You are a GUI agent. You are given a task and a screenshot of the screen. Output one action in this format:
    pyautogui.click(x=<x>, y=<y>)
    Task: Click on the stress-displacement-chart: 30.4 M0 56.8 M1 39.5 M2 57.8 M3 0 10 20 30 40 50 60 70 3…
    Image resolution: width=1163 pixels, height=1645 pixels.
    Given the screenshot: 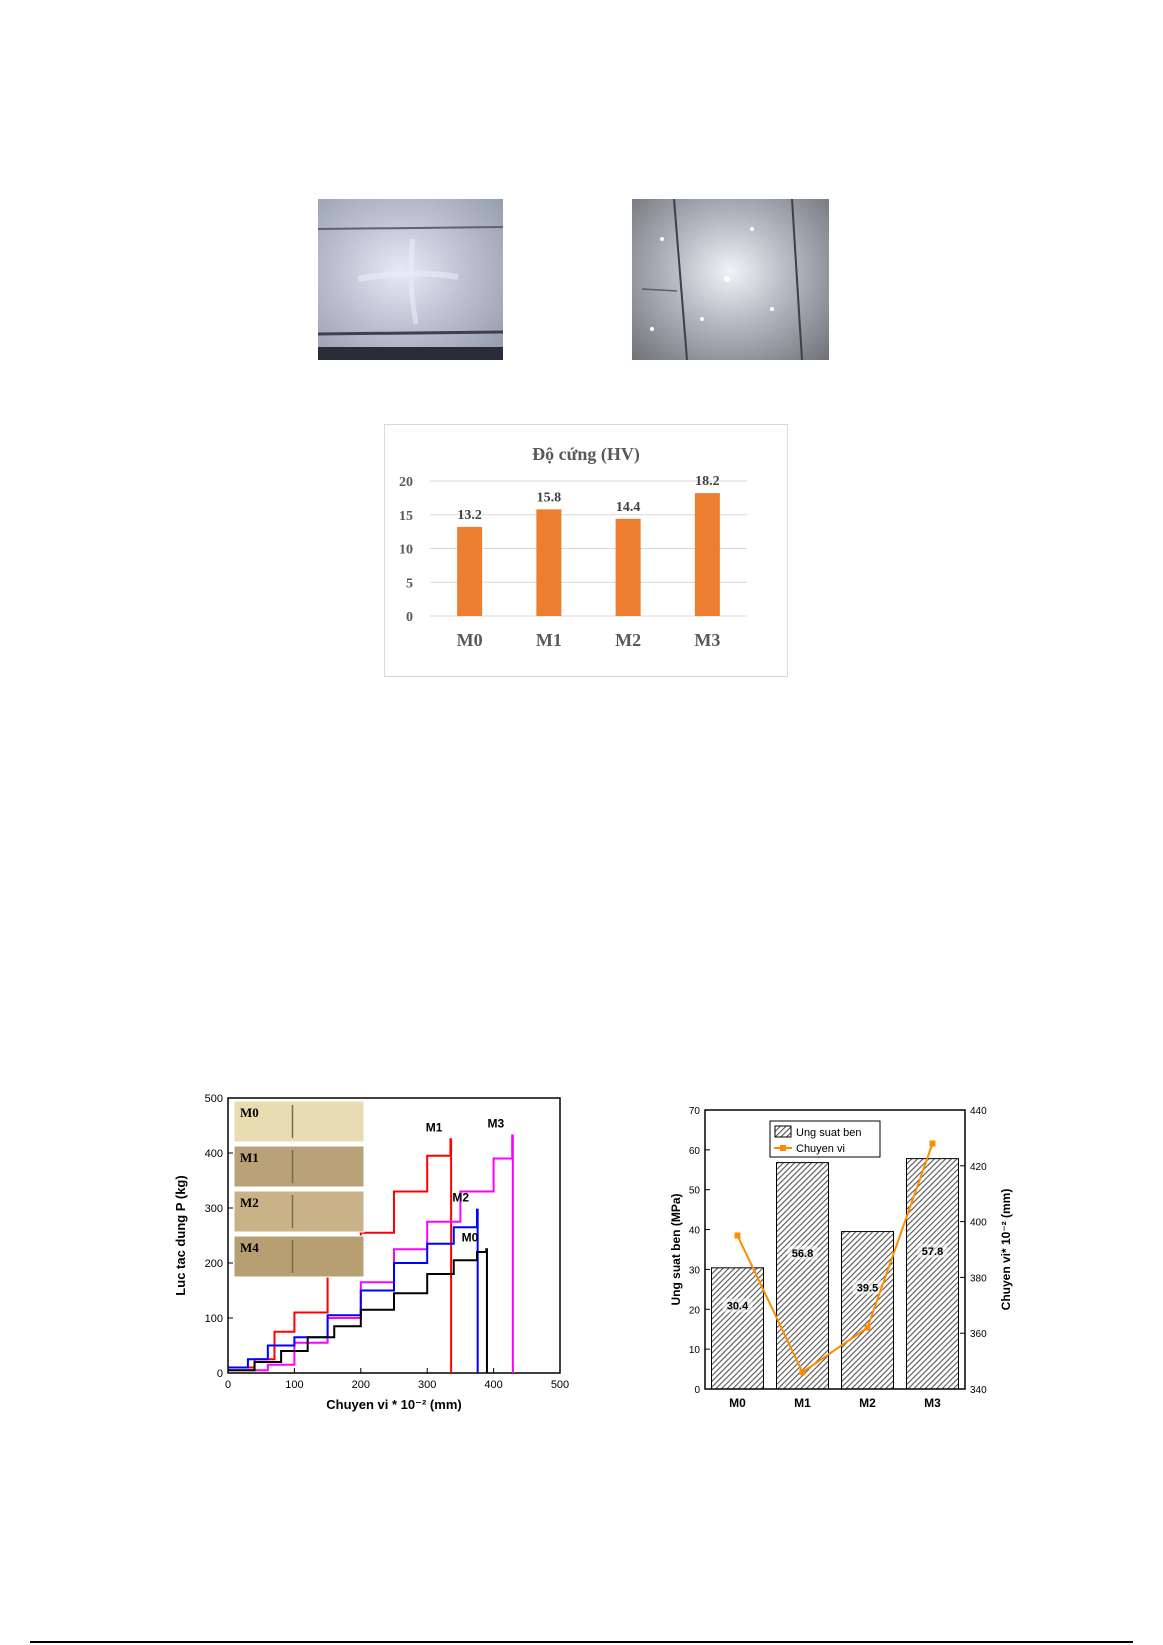 What is the action you would take?
    pyautogui.click(x=855, y=1265)
    